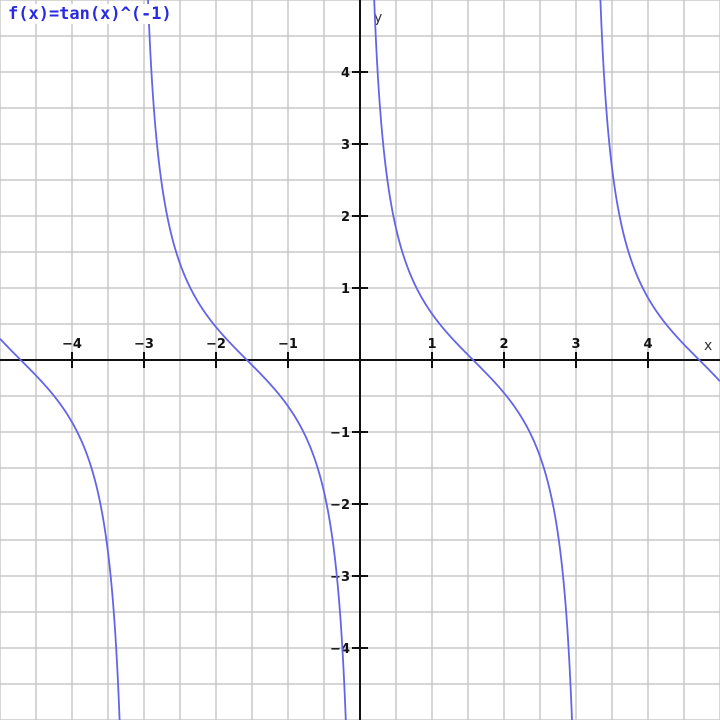 Image resolution: width=720 pixels, height=720 pixels. What do you see at coordinates (378, 18) in the screenshot?
I see `y-axis-label: y` at bounding box center [378, 18].